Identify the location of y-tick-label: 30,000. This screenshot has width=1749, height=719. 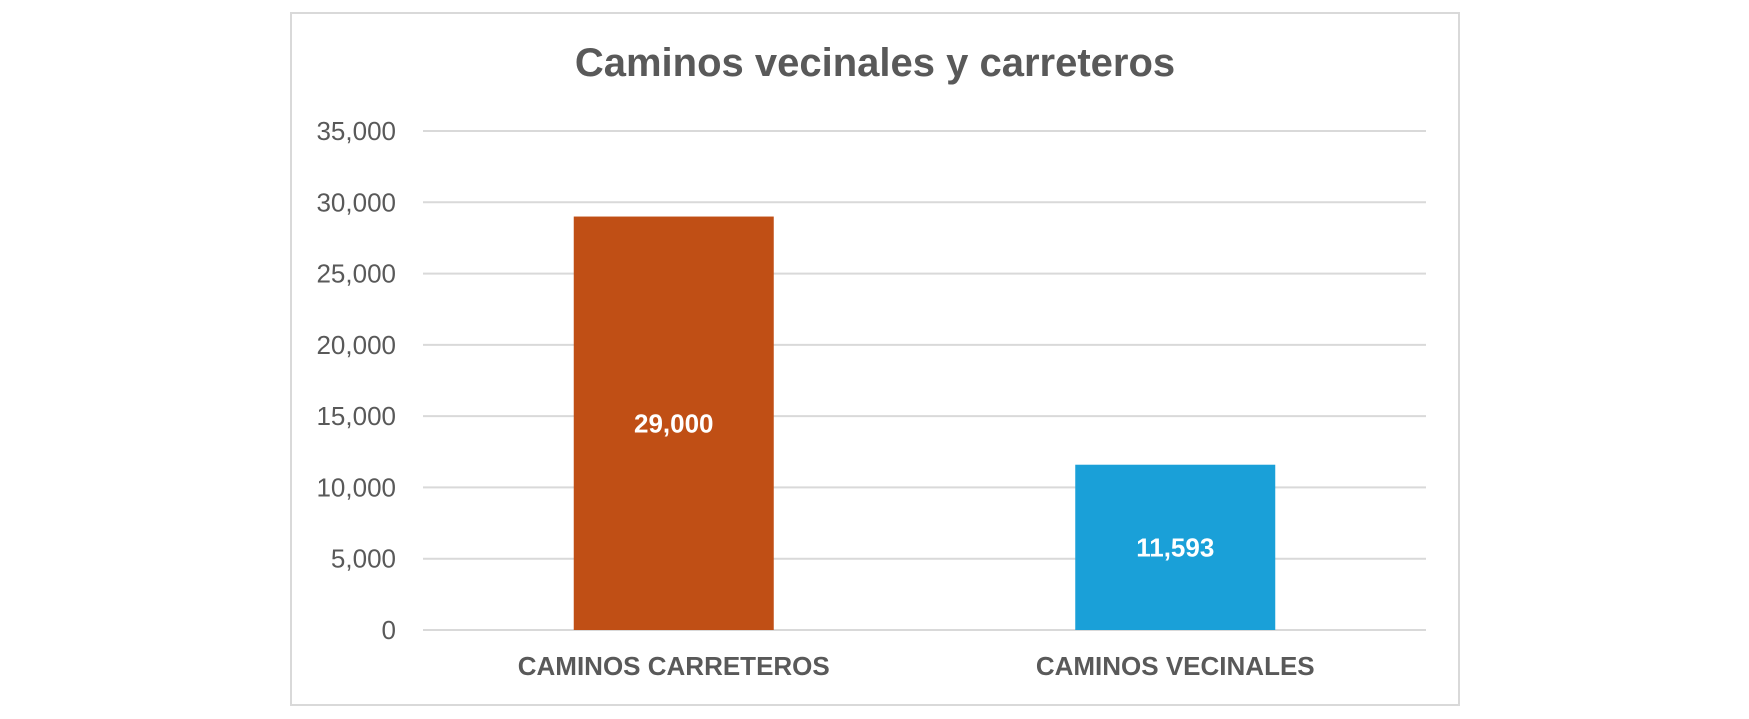
(356, 202).